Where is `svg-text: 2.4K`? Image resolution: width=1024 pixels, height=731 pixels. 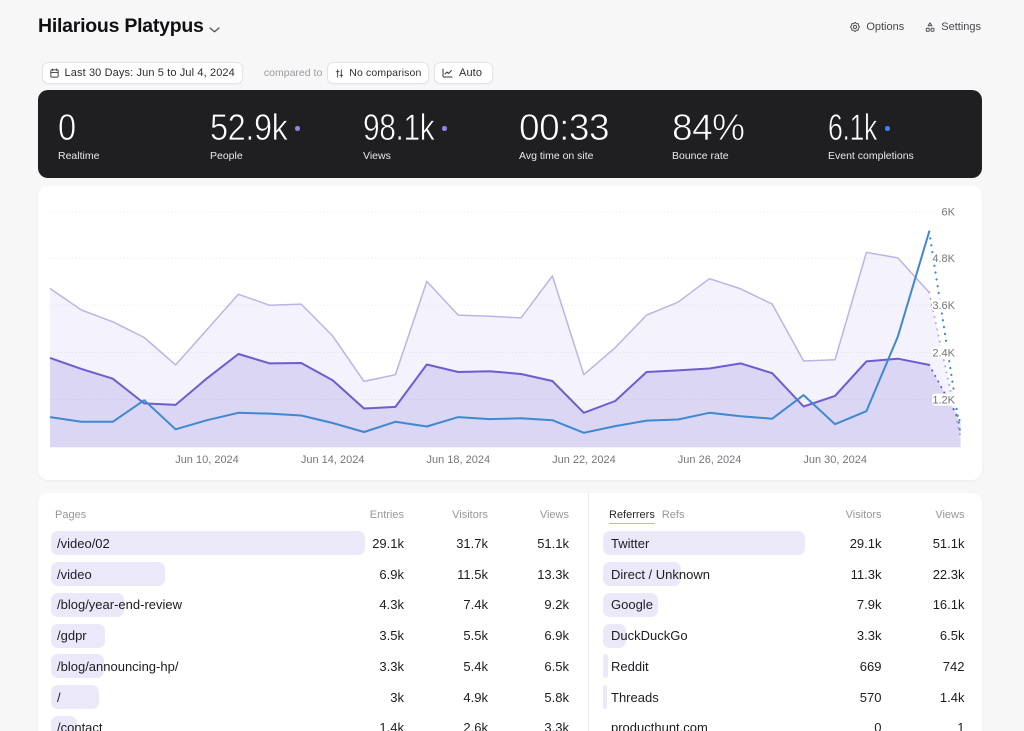
svg-text: 2.4K is located at coordinates (943, 353).